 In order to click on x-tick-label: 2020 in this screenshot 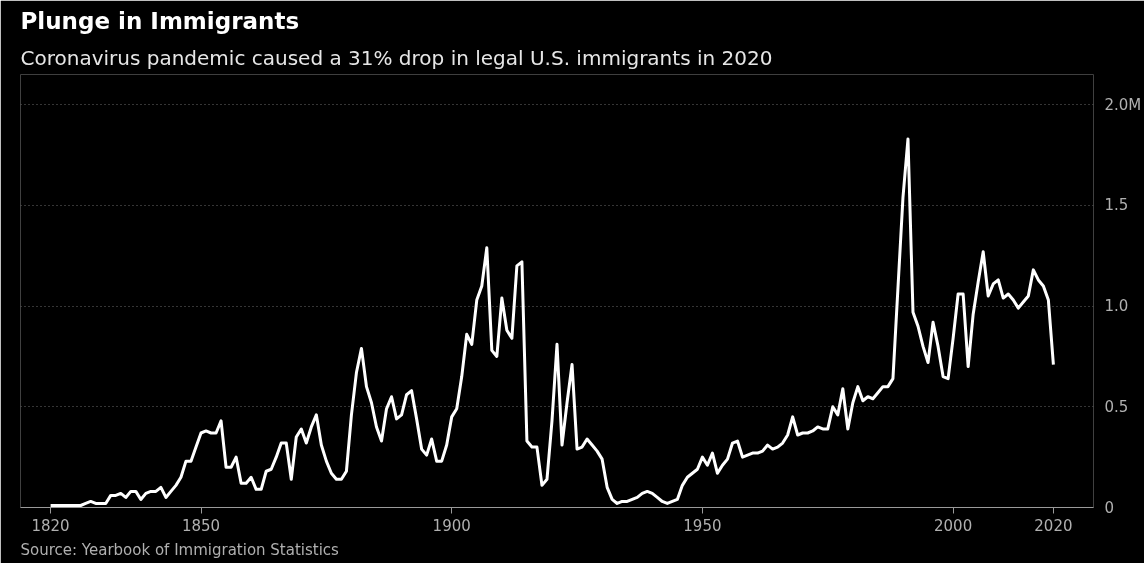, I will do `click(1053, 525)`.